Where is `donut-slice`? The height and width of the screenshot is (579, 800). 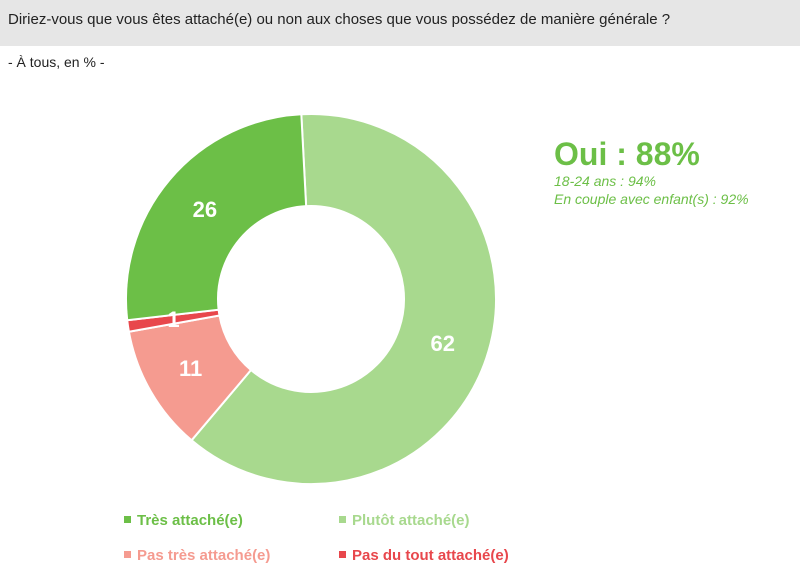
donut-slice is located at coordinates (216, 217).